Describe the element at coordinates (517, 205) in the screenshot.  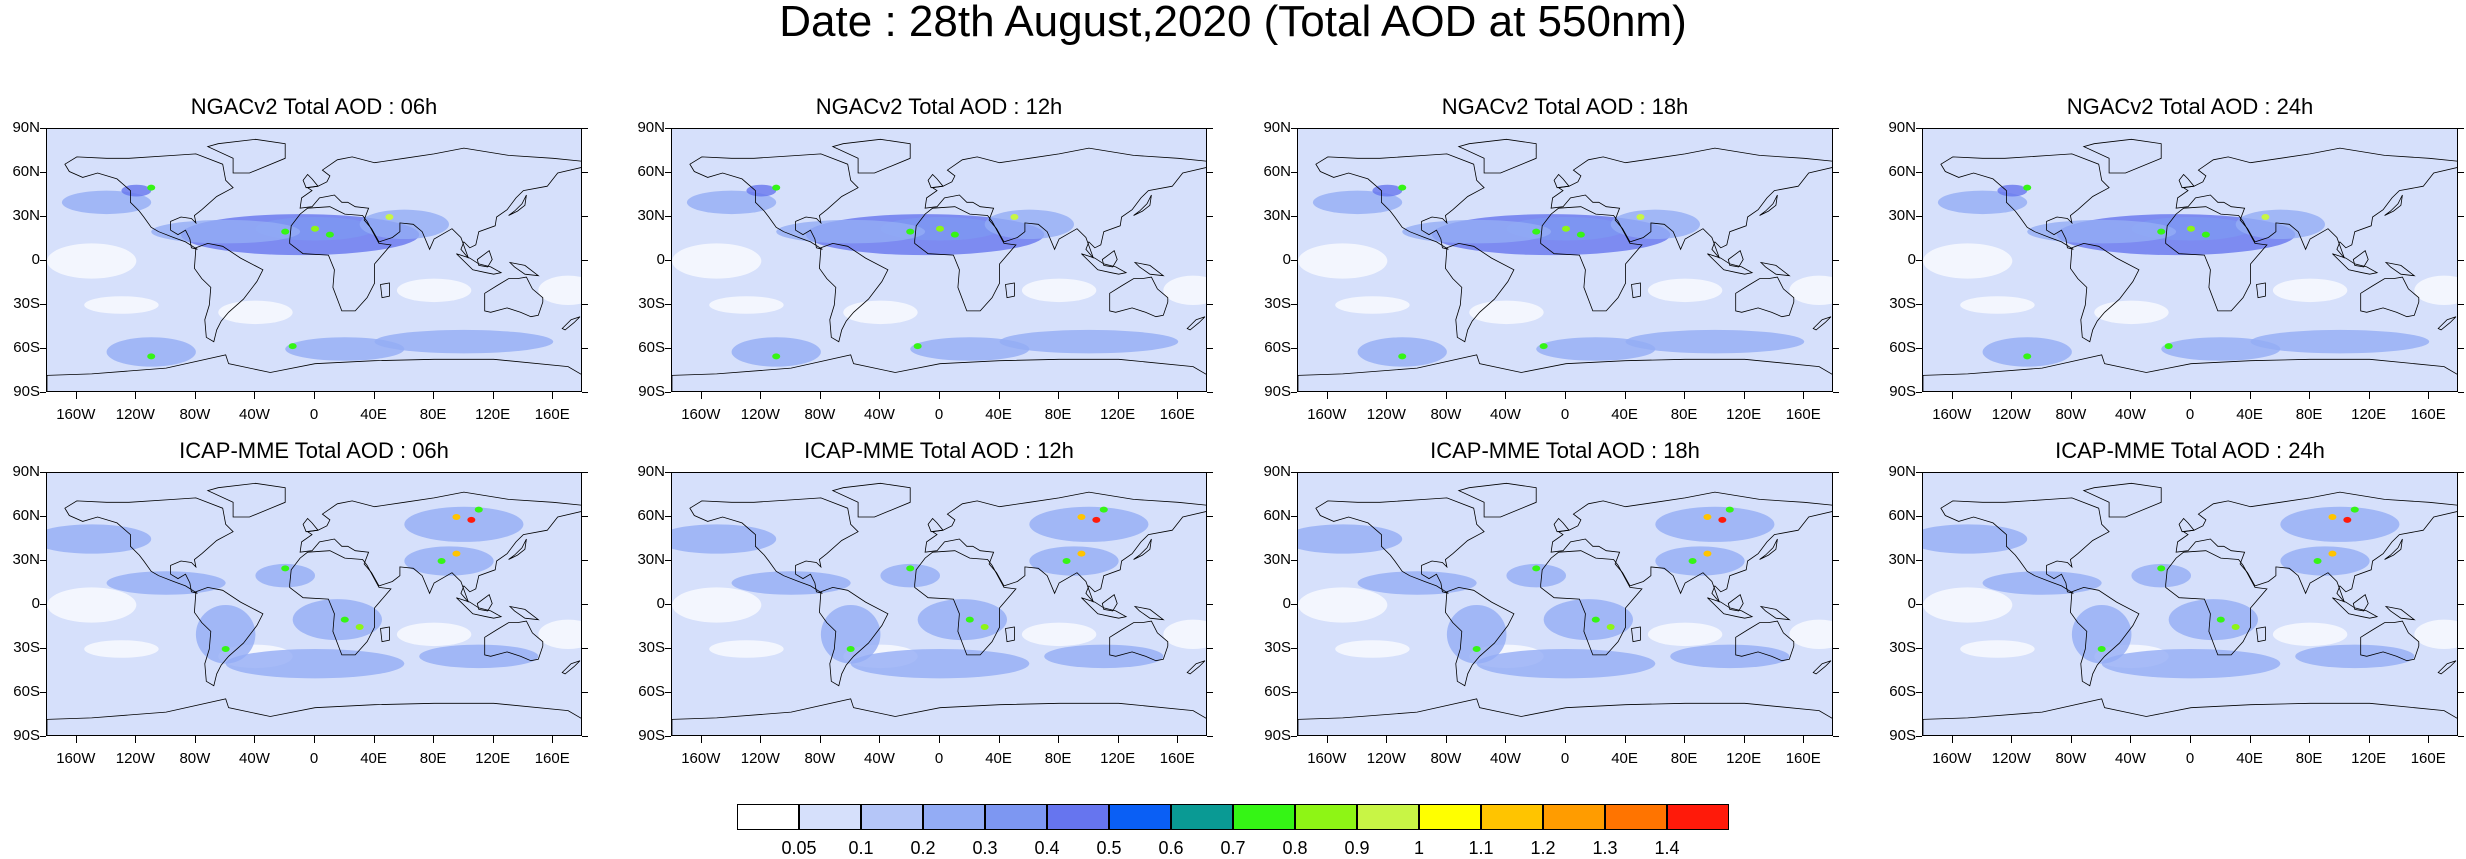
I see `coastline-japan` at that location.